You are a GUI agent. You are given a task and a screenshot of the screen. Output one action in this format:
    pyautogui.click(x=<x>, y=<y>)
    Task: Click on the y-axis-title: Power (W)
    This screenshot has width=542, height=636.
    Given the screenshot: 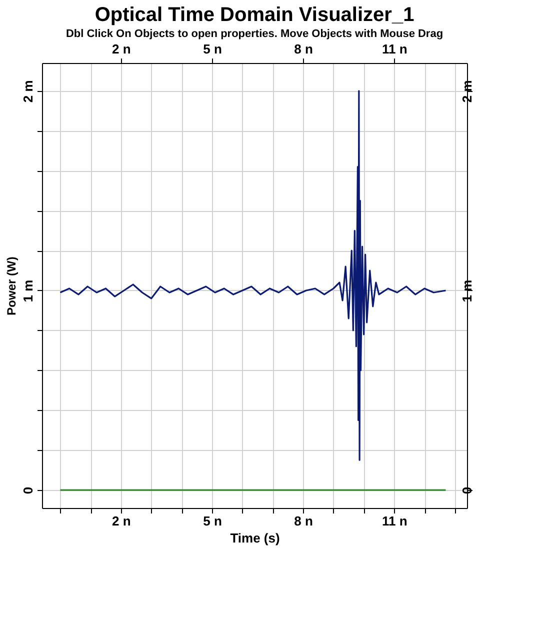 What is the action you would take?
    pyautogui.click(x=11, y=286)
    